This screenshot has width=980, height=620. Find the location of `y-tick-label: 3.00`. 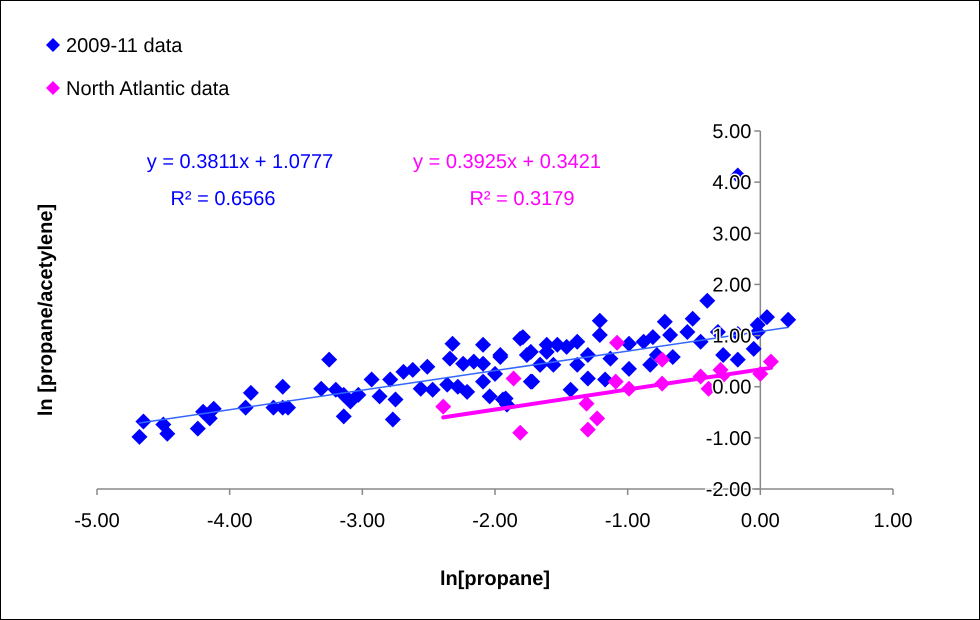

y-tick-label: 3.00 is located at coordinates (732, 234).